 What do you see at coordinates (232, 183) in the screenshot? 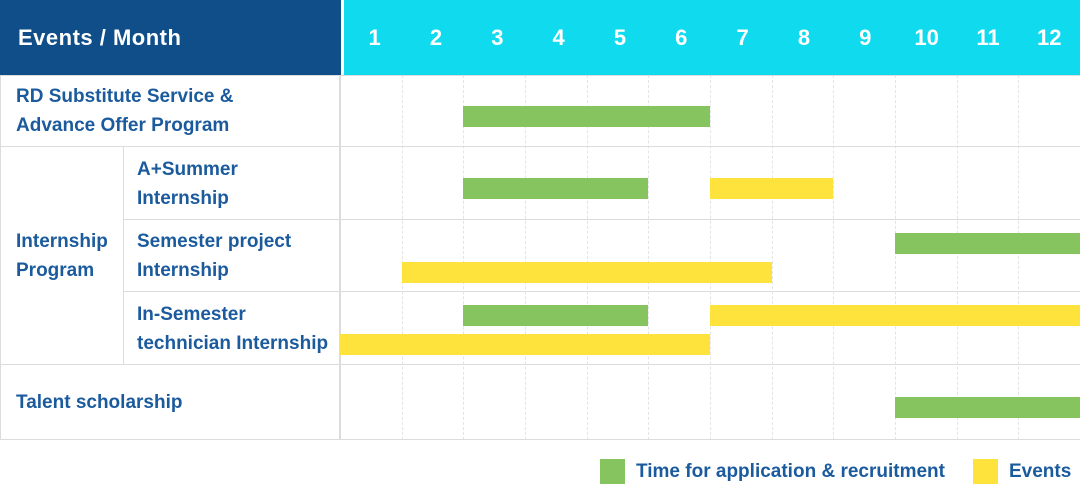
I see `row-label: A+Summer Internship` at bounding box center [232, 183].